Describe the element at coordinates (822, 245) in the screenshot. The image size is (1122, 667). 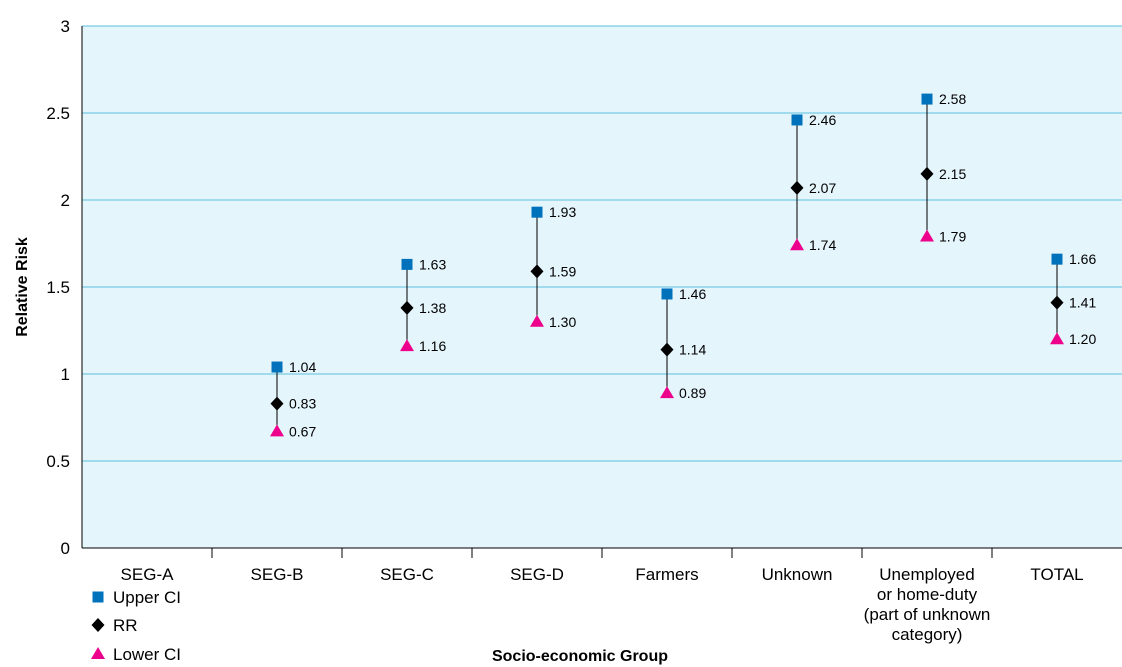
I see `lower-ci-label: 1.74` at that location.